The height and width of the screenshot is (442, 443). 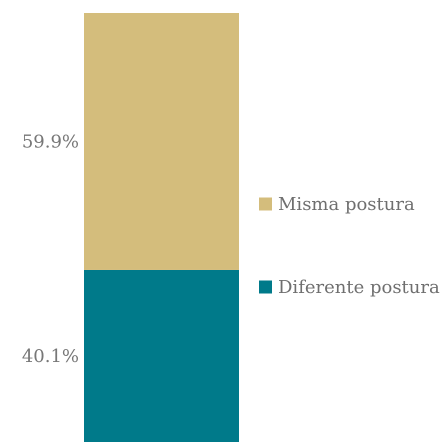 What do you see at coordinates (50, 141) in the screenshot?
I see `data-label-misma-postura: 59.9%` at bounding box center [50, 141].